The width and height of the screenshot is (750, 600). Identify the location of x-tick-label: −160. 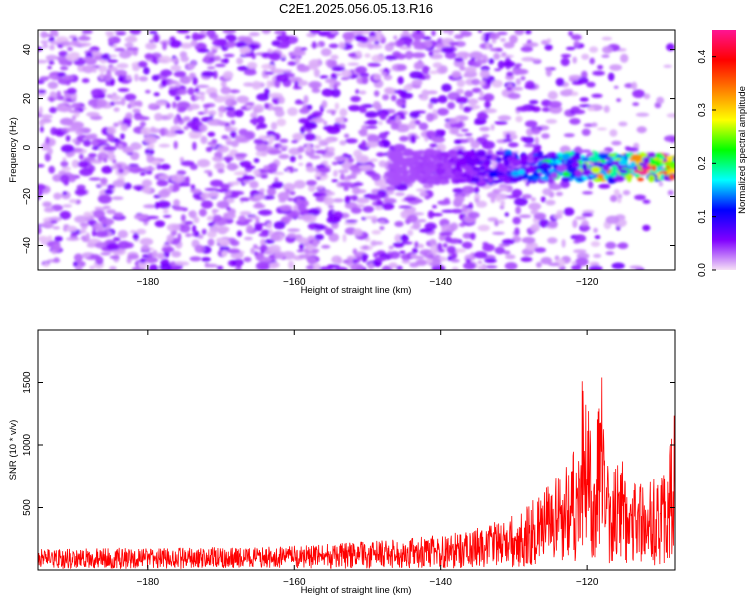
(294, 582).